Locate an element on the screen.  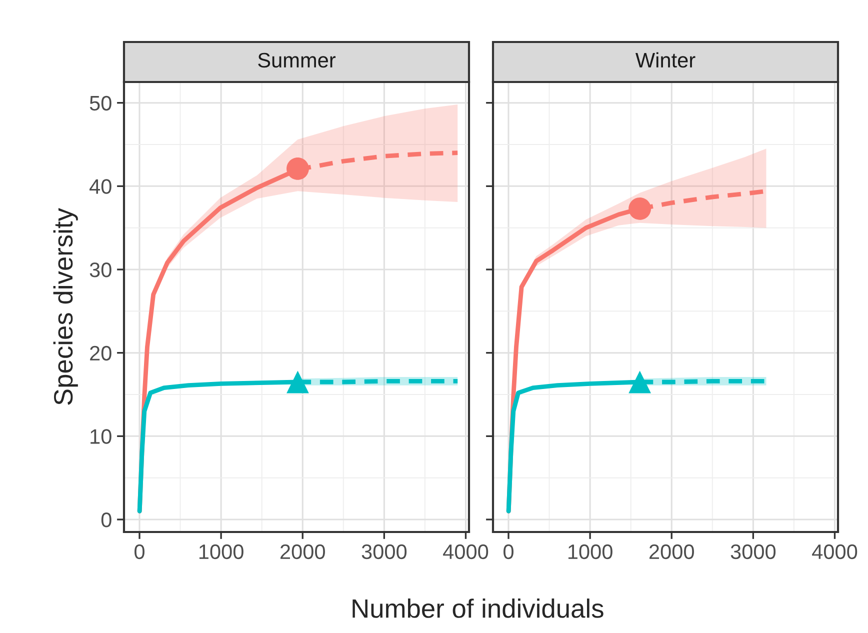
chart-title: Summer is located at coordinates (297, 60).